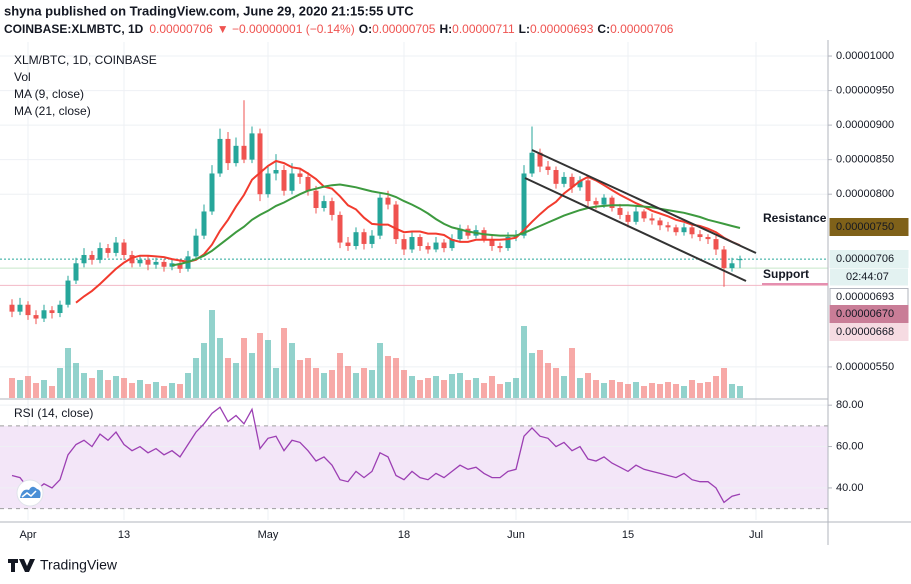 This screenshot has width=911, height=584. I want to click on y-tick-label: 0.00000950, so click(865, 90).